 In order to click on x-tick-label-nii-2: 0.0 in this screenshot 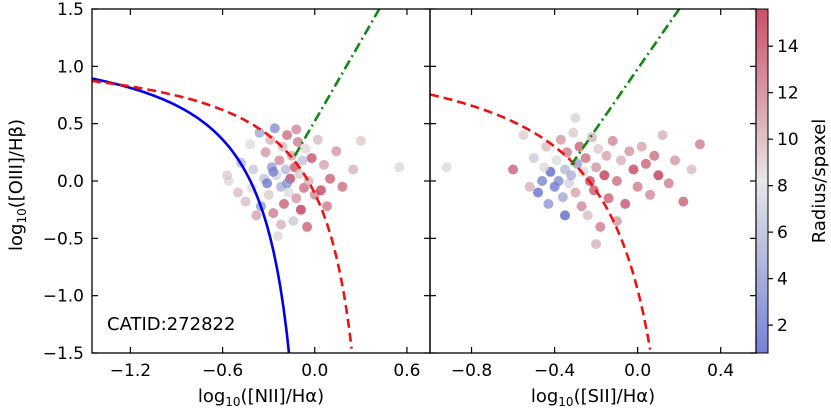, I will do `click(314, 371)`.